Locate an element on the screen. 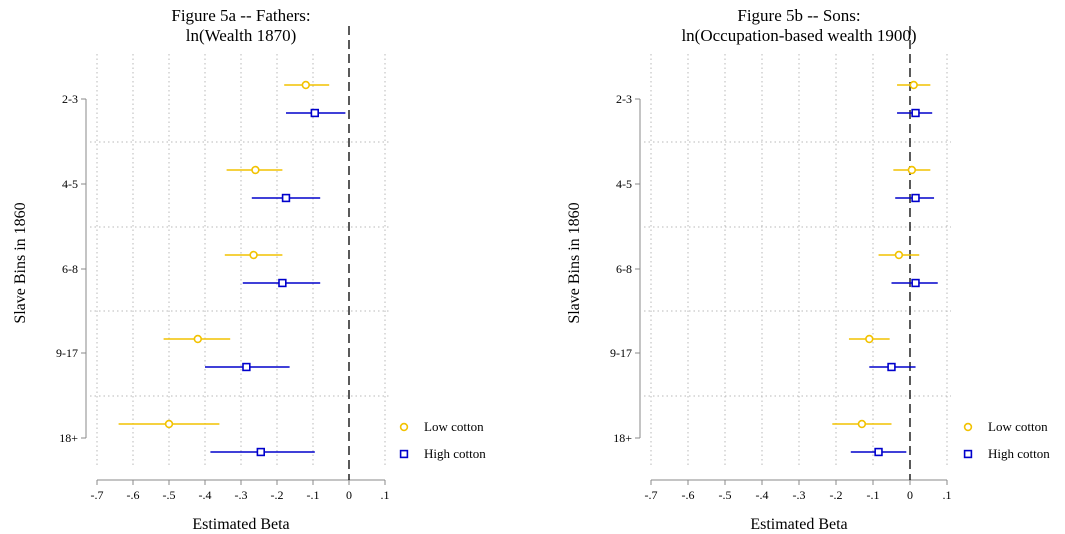 The height and width of the screenshot is (534, 1065). chart-title-line-1: Figure 5a -- Fathers: is located at coordinates (240, 15).